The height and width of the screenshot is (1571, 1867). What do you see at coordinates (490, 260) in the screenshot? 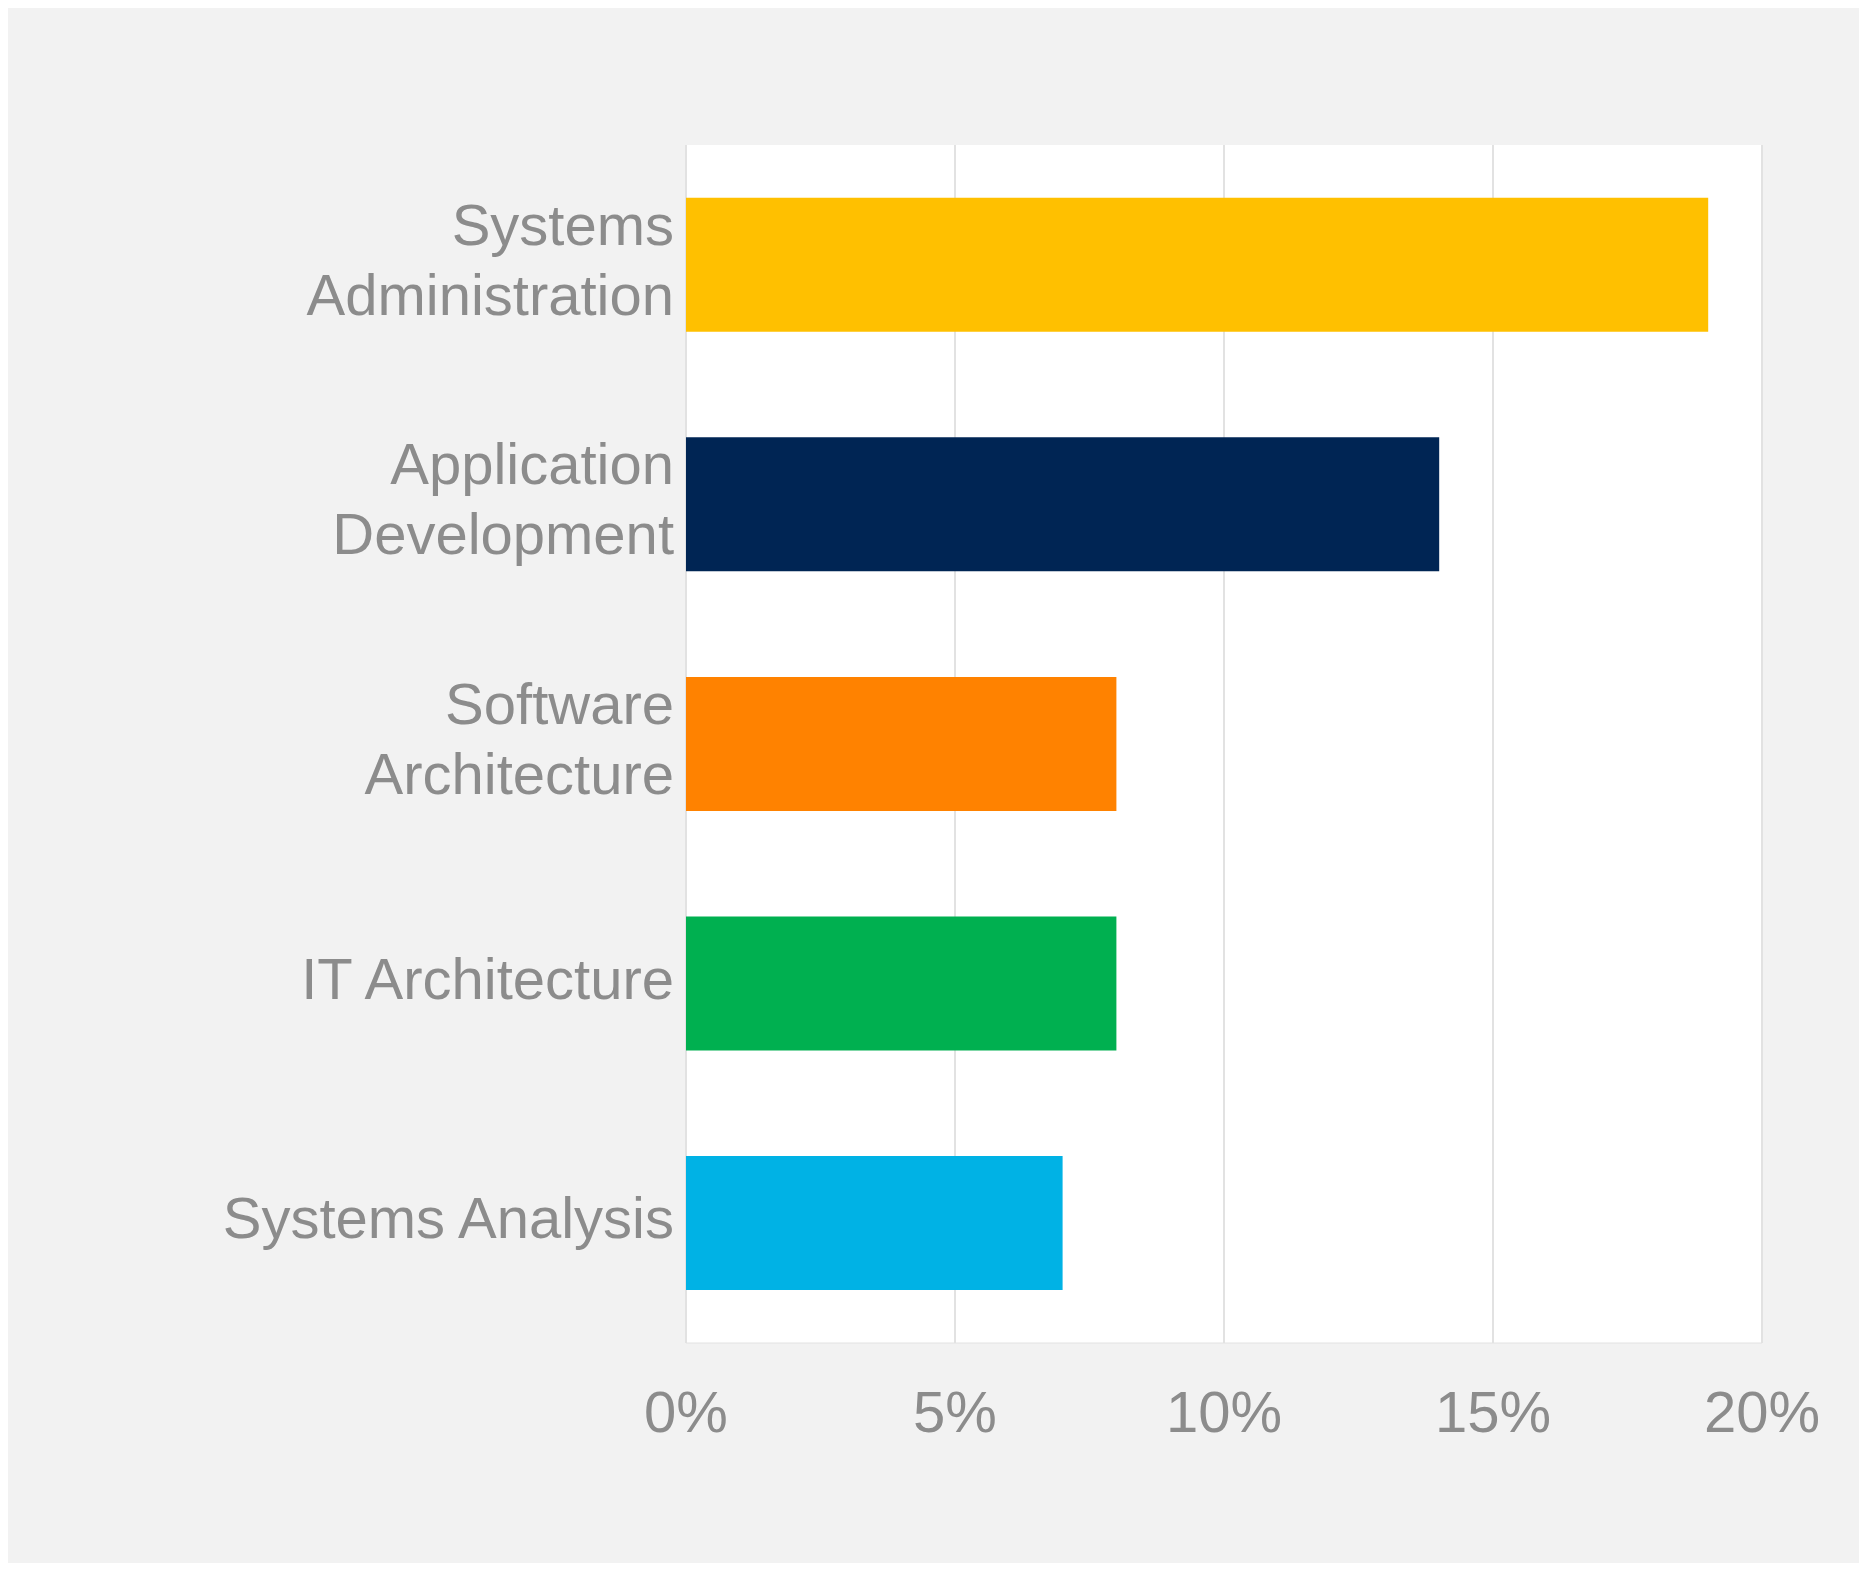
I see `y-tick-label: Systems Administration` at bounding box center [490, 260].